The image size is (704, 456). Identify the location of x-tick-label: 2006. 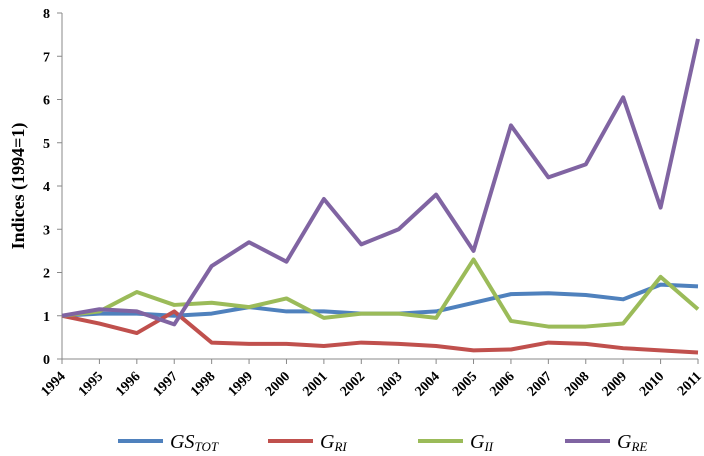
(502, 384).